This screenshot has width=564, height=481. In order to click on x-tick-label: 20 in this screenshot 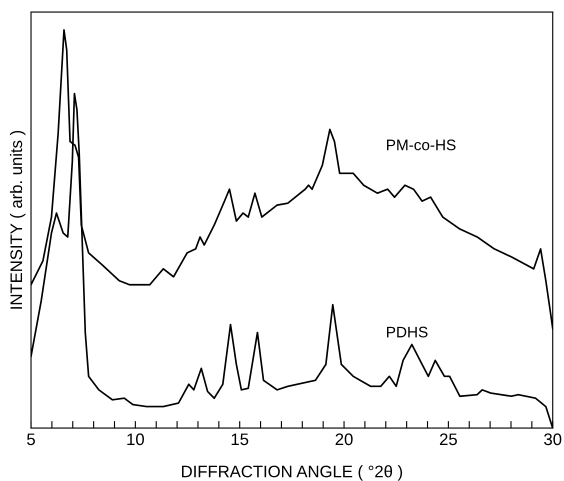, I will do `click(344, 439)`.